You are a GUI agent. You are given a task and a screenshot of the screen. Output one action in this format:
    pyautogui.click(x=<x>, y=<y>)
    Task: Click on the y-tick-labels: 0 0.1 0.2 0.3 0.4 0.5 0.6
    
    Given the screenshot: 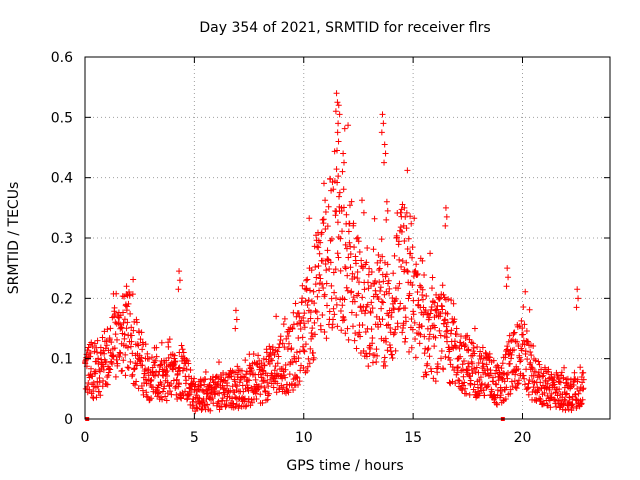 What is the action you would take?
    pyautogui.click(x=62, y=239)
    